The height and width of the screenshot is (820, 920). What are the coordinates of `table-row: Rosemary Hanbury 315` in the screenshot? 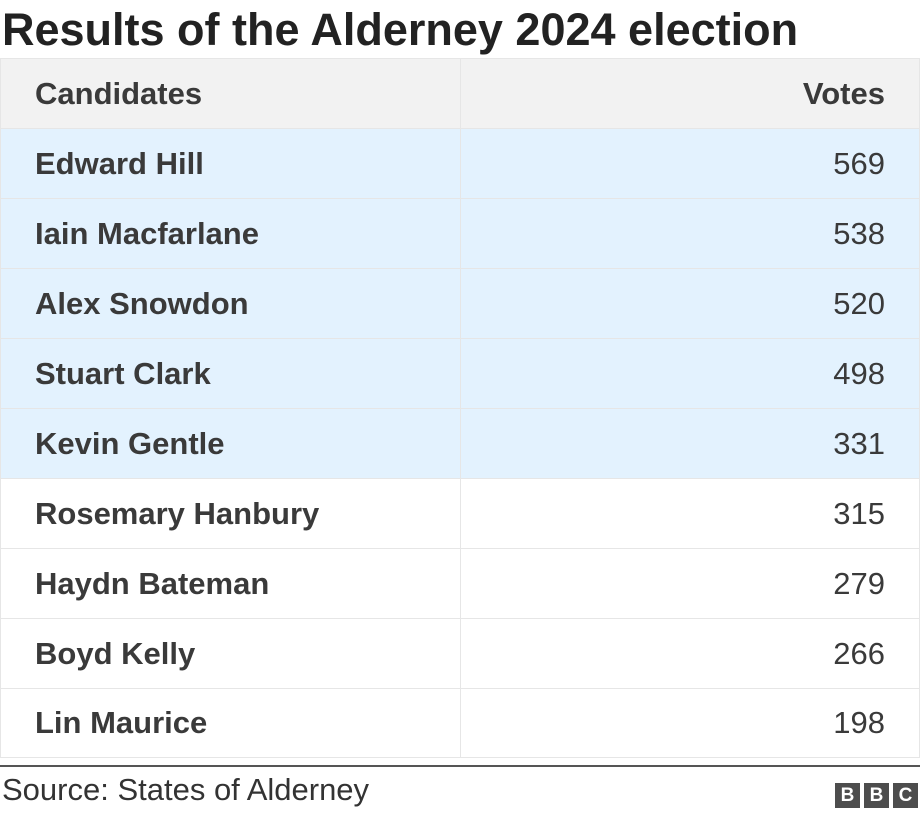 It's located at (460, 513).